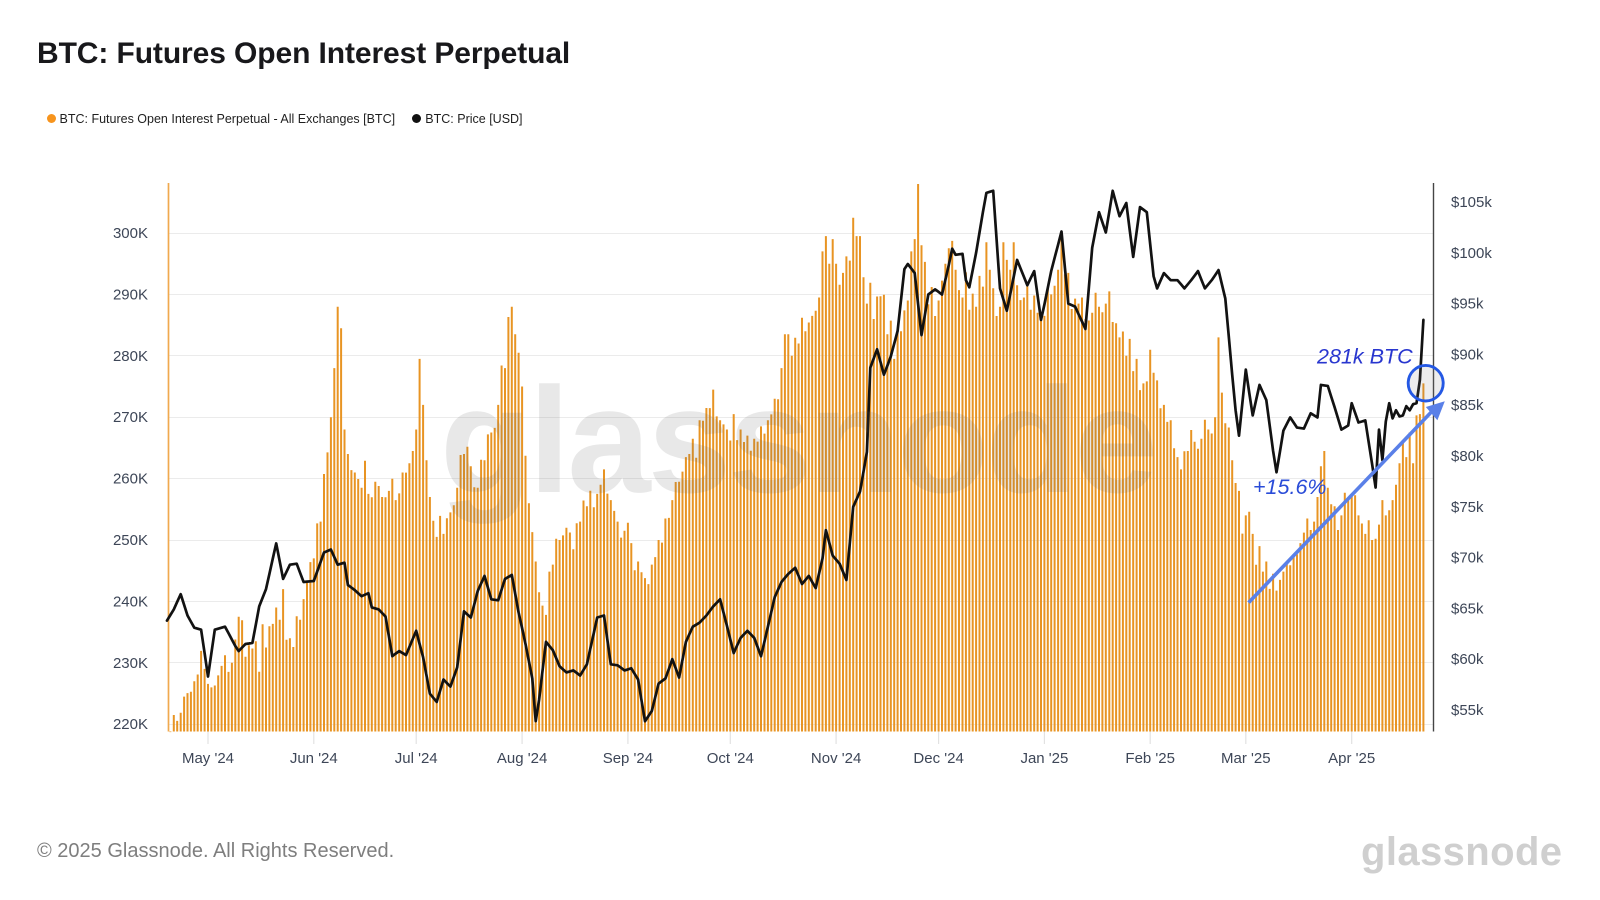  Describe the element at coordinates (1471, 253) in the screenshot. I see `svg-text: $100k` at that location.